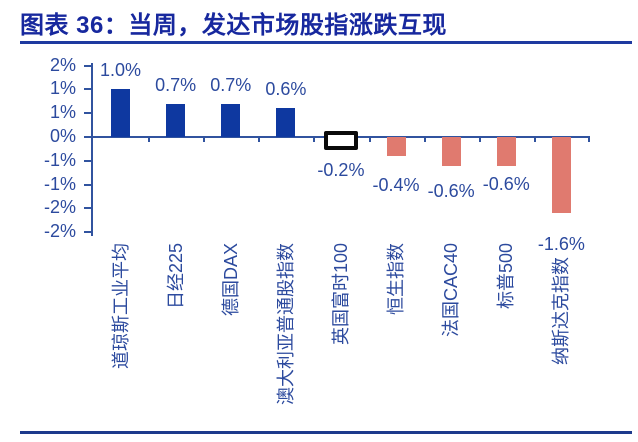  Describe the element at coordinates (326, 432) in the screenshot. I see `figure-bottom-rule` at that location.